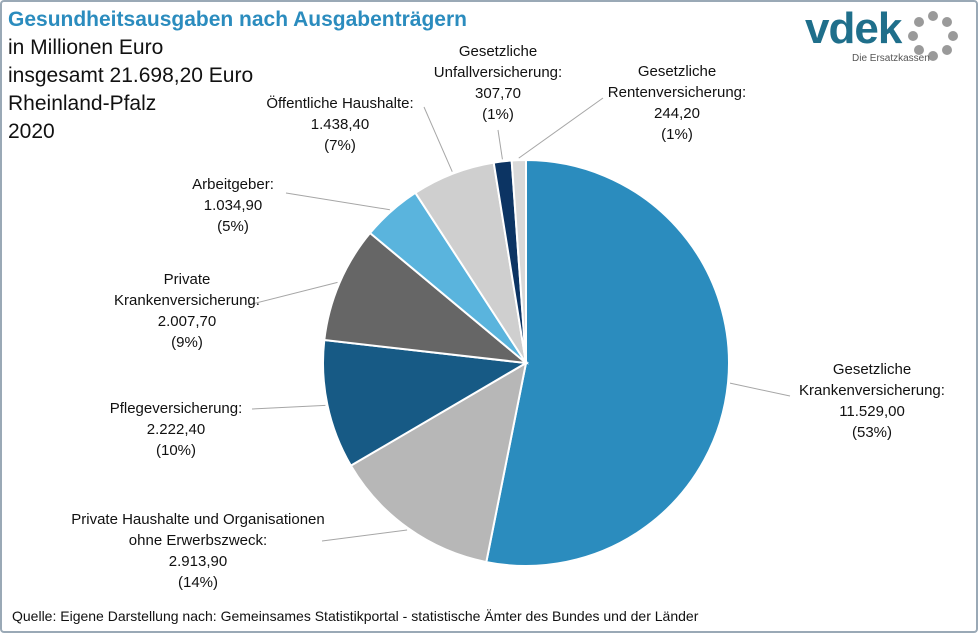 Image resolution: width=978 pixels, height=633 pixels. Describe the element at coordinates (339, 124) in the screenshot. I see `data-label-5: Öffentliche Haushalte: 1.438,40 (7%)` at that location.